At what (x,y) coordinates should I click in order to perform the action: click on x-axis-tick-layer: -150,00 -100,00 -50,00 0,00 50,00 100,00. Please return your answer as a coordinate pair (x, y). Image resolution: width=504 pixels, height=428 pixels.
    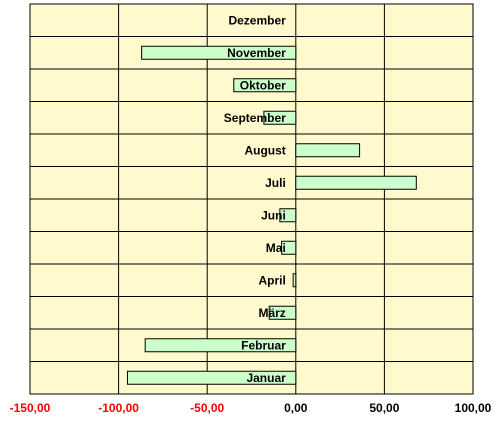
    Looking at the image, I should click on (251, 408).